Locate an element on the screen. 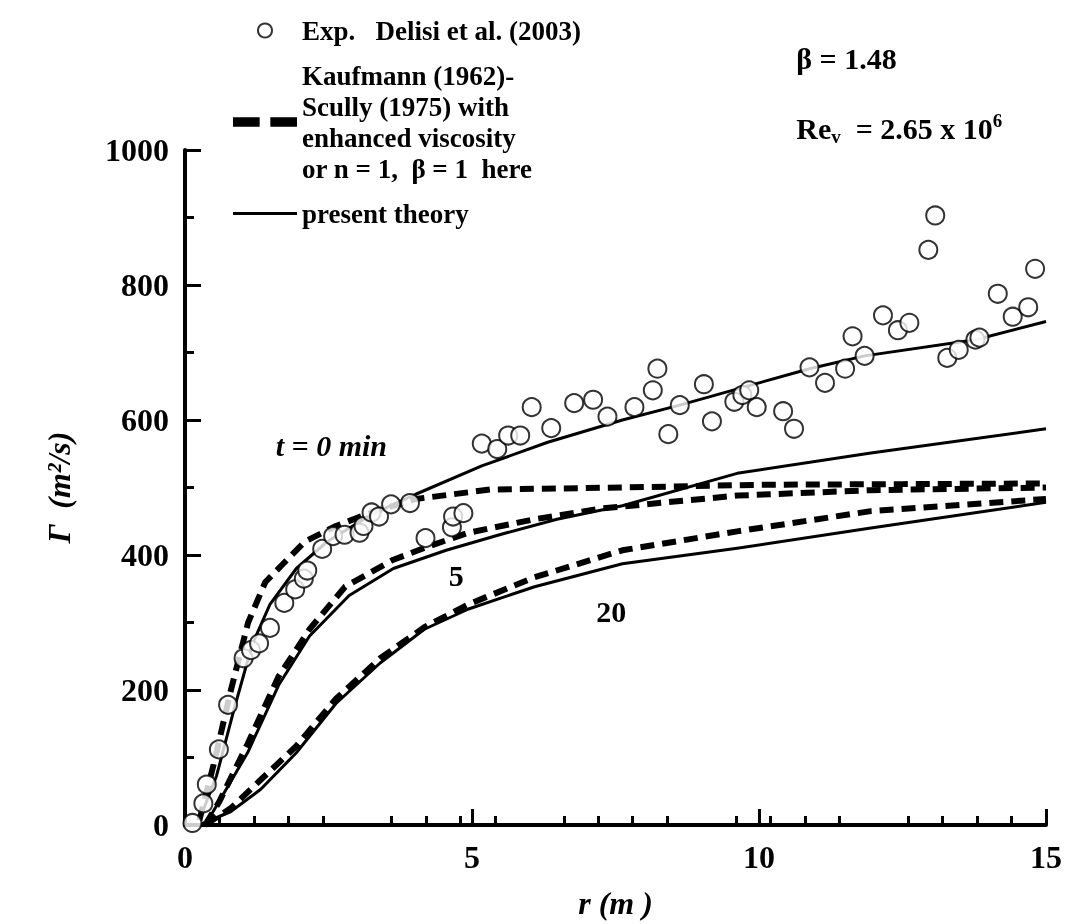 Image resolution: width=1071 pixels, height=924 pixels. legend-label: Kaufmann (1962)- Scully (1975) with enhanced viscosity or n = 1, β = 1 here is located at coordinates (417, 122).